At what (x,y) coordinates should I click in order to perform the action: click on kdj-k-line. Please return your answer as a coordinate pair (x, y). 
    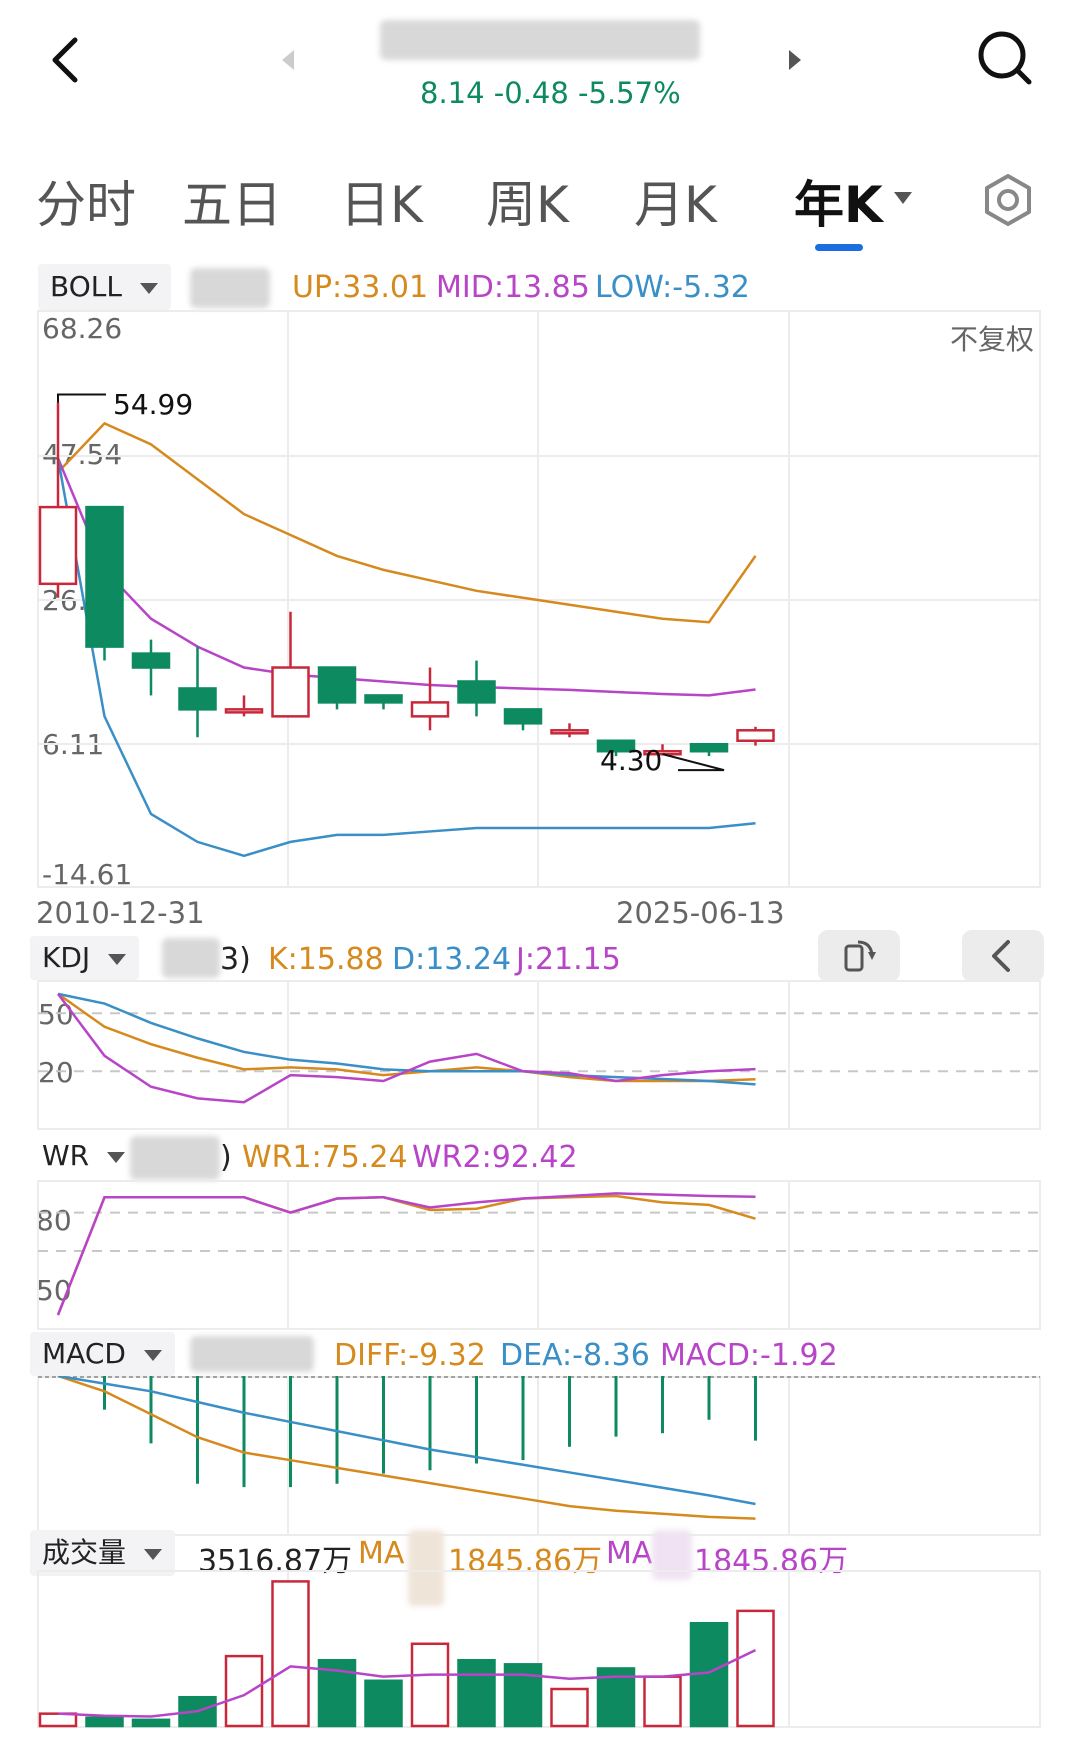
    Looking at the image, I should click on (406, 1037).